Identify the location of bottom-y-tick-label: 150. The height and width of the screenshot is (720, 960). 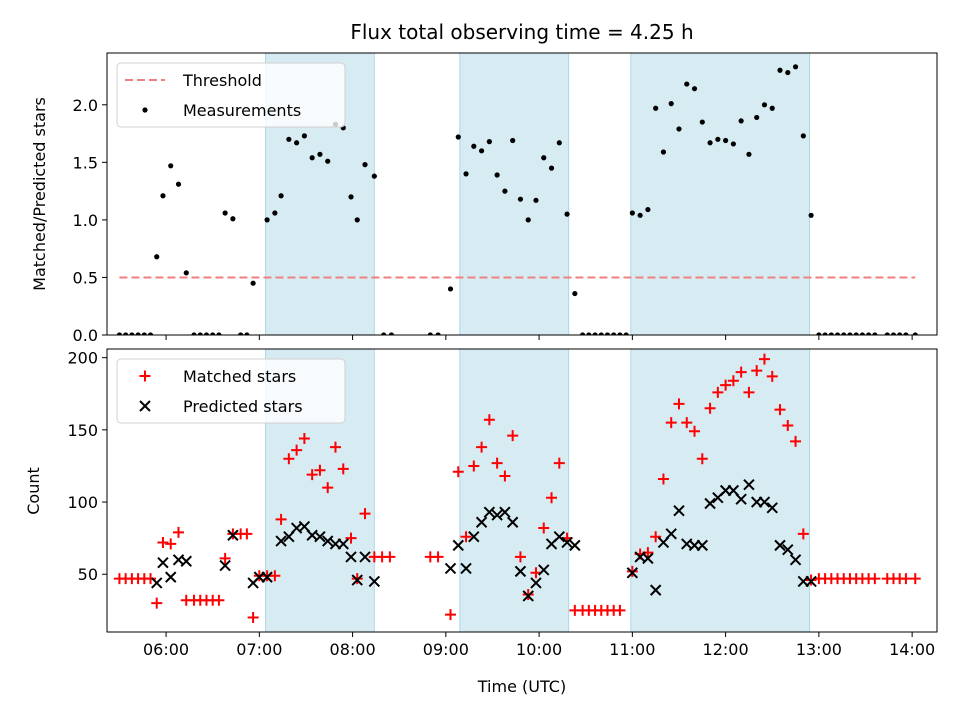
(82, 430).